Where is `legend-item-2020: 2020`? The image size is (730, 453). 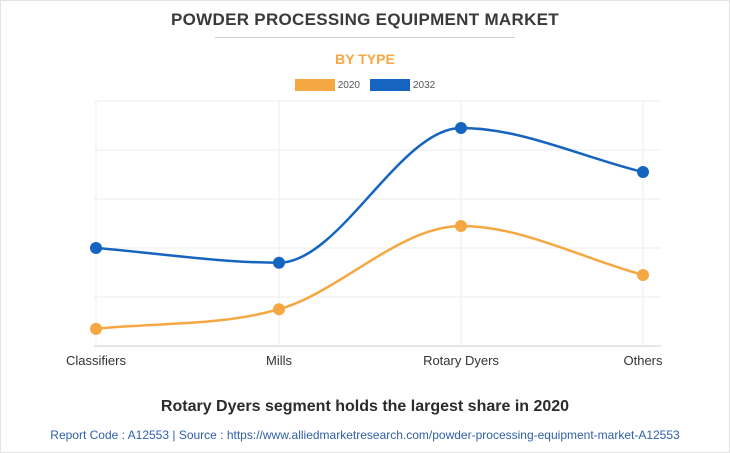 legend-item-2020: 2020 is located at coordinates (327, 85).